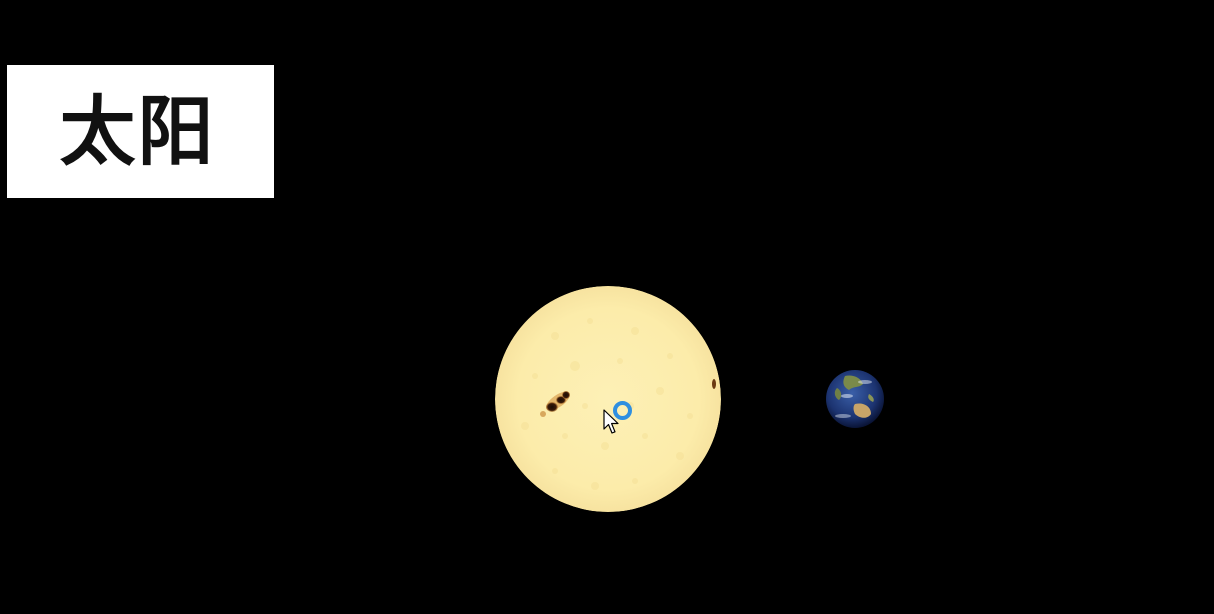 This screenshot has height=614, width=1214. Describe the element at coordinates (611, 421) in the screenshot. I see `mouse-pointer-icon` at that location.